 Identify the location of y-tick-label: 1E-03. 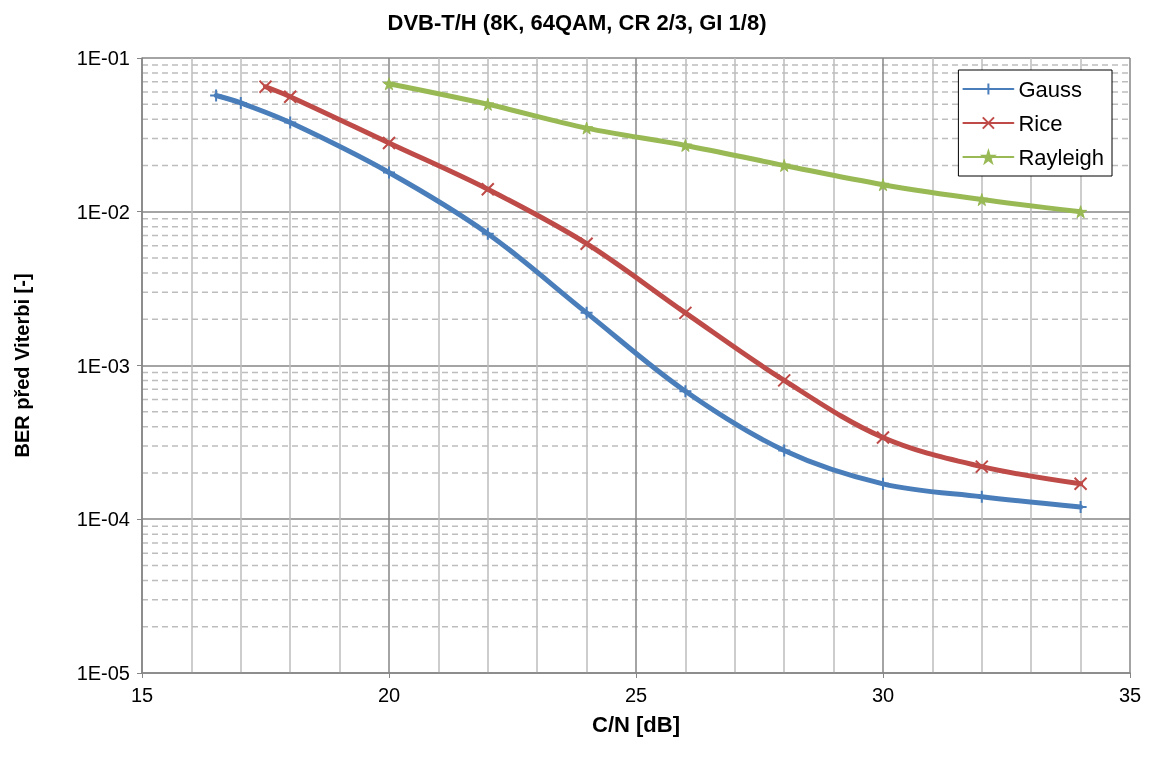
(103, 365).